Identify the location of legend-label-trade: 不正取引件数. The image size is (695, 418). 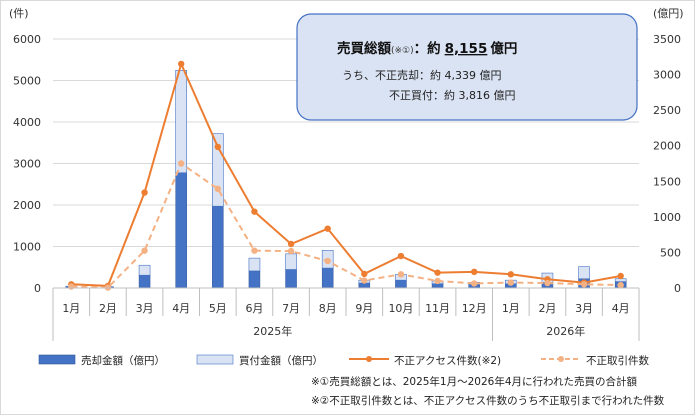
(617, 360).